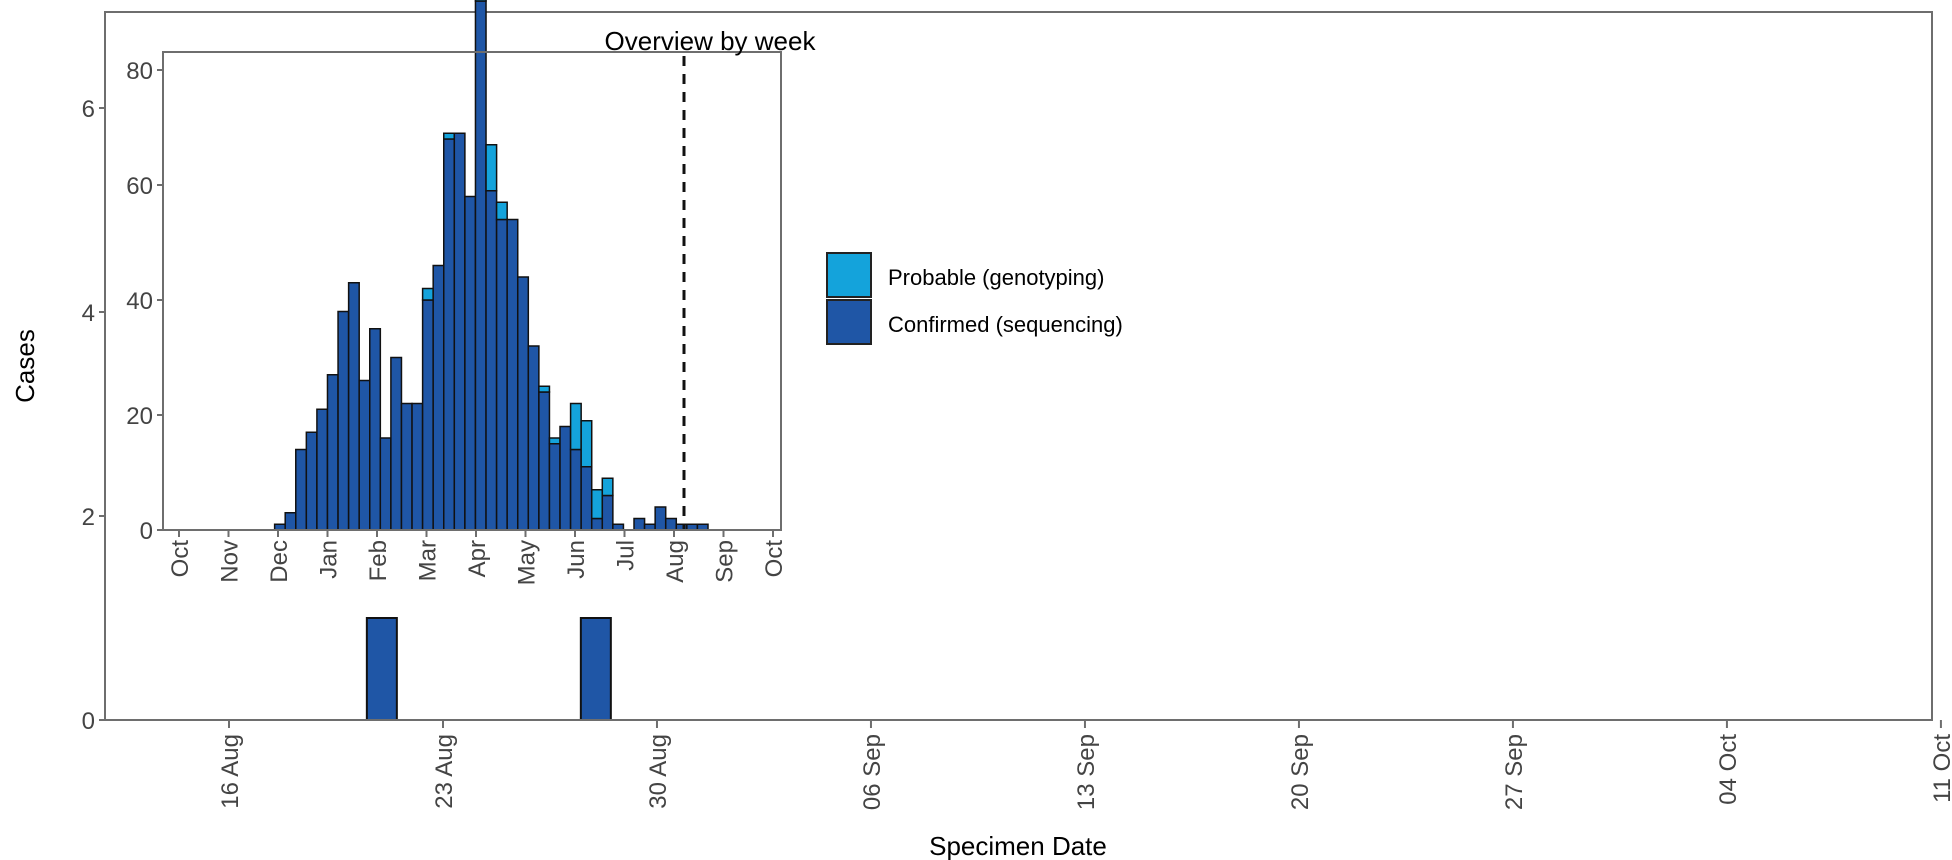  What do you see at coordinates (477, 558) in the screenshot?
I see `inset-x-tick-label: Apr` at bounding box center [477, 558].